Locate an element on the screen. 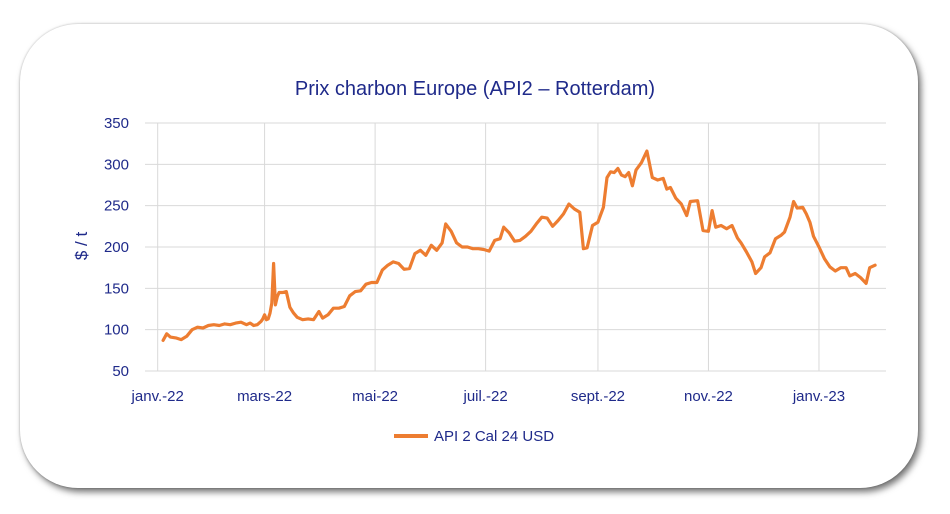  y-tick-label: 100 is located at coordinates (116, 330).